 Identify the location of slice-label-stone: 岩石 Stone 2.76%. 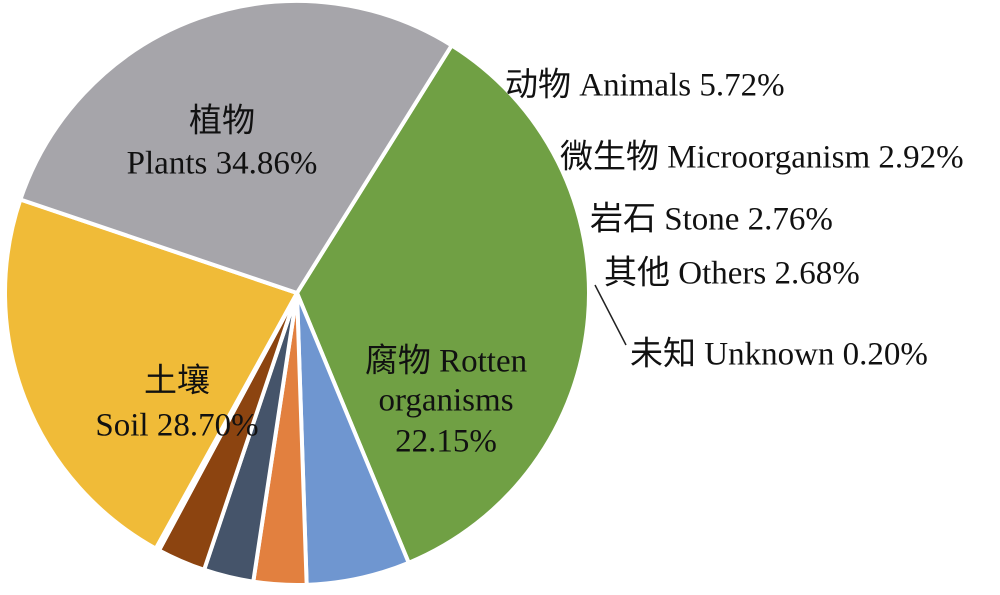
(711, 219).